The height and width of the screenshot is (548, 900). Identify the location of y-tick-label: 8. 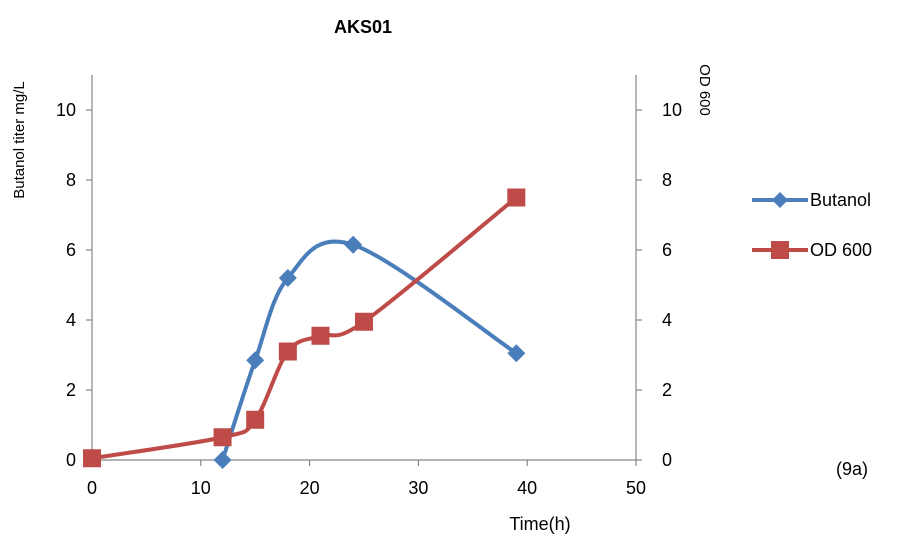
(71, 180).